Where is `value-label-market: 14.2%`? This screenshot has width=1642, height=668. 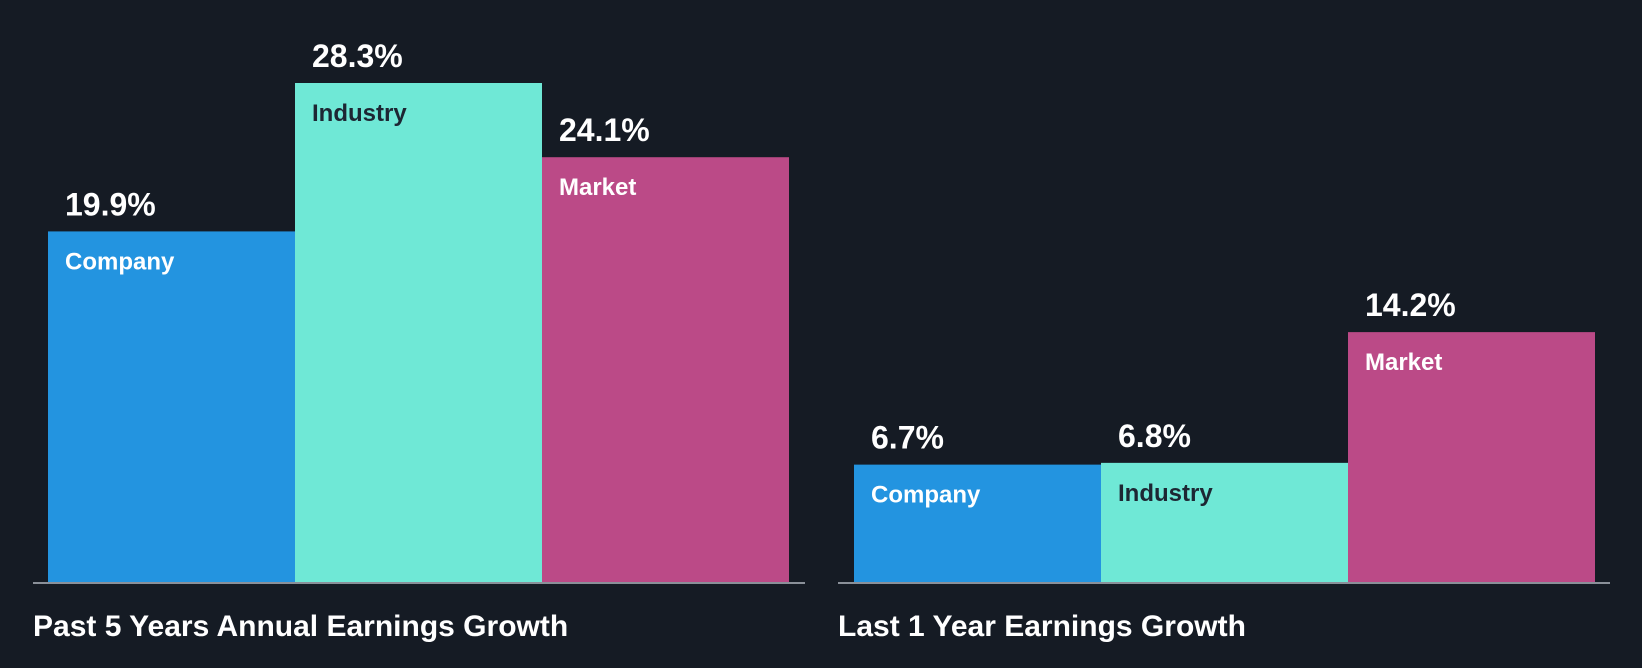 value-label-market: 14.2% is located at coordinates (1410, 305).